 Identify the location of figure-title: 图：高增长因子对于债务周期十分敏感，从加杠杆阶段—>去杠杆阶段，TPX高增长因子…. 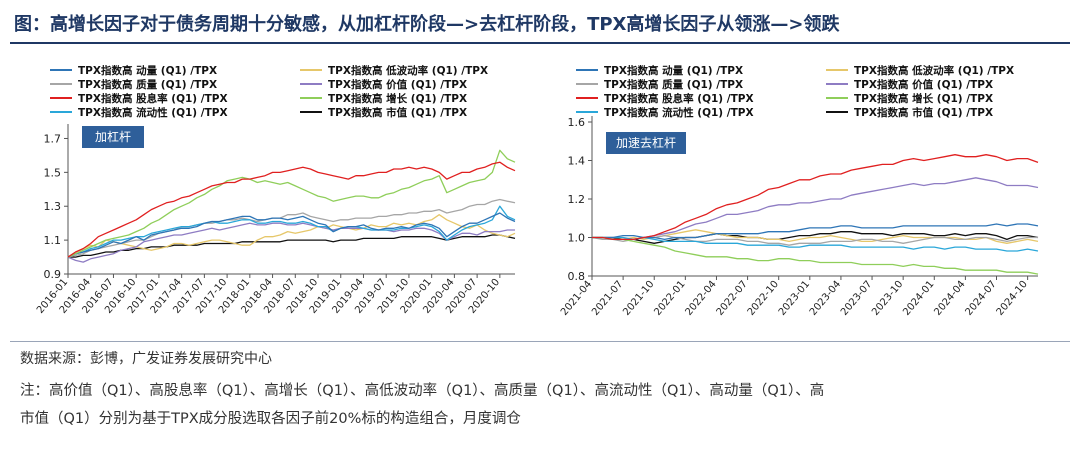
(427, 24).